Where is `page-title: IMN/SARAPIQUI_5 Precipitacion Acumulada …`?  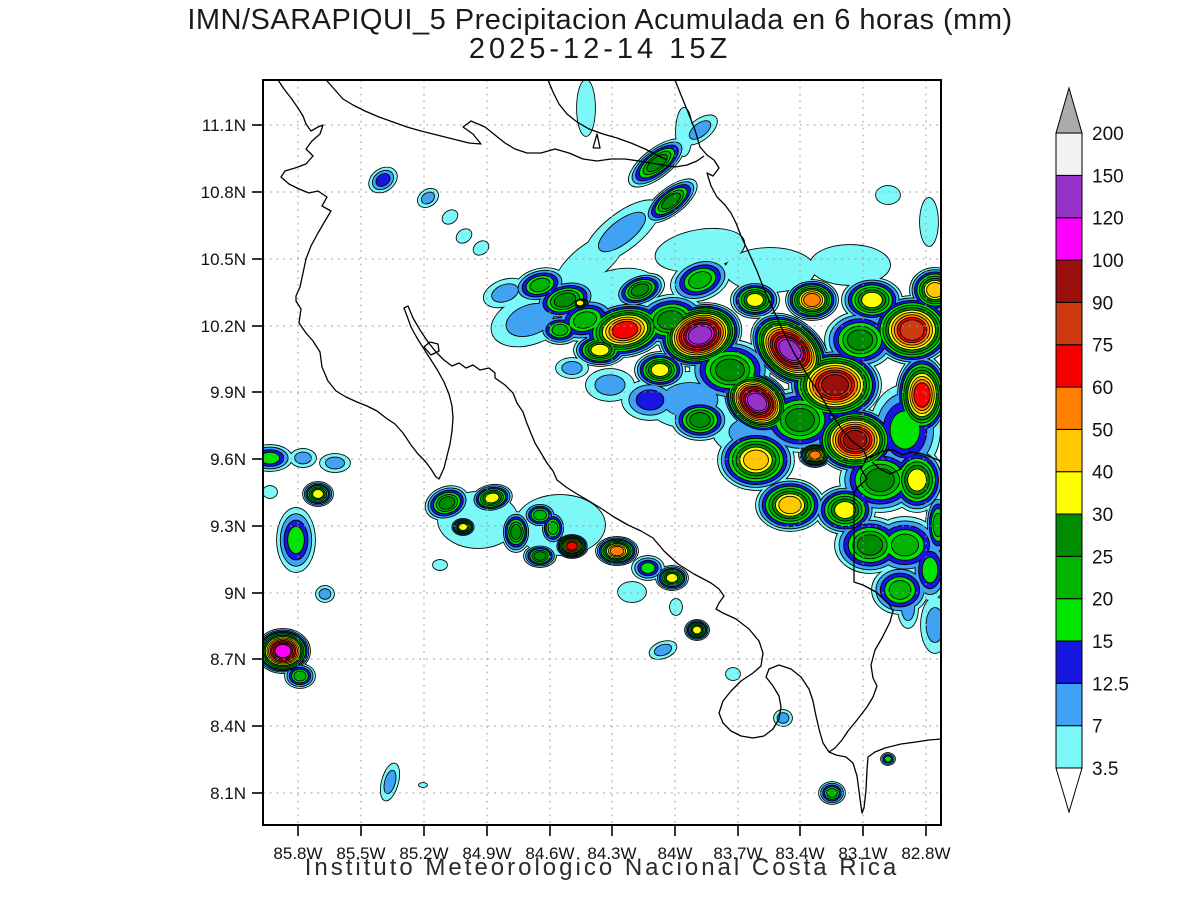
page-title: IMN/SARAPIQUI_5 Precipitacion Acumulada … is located at coordinates (600, 20).